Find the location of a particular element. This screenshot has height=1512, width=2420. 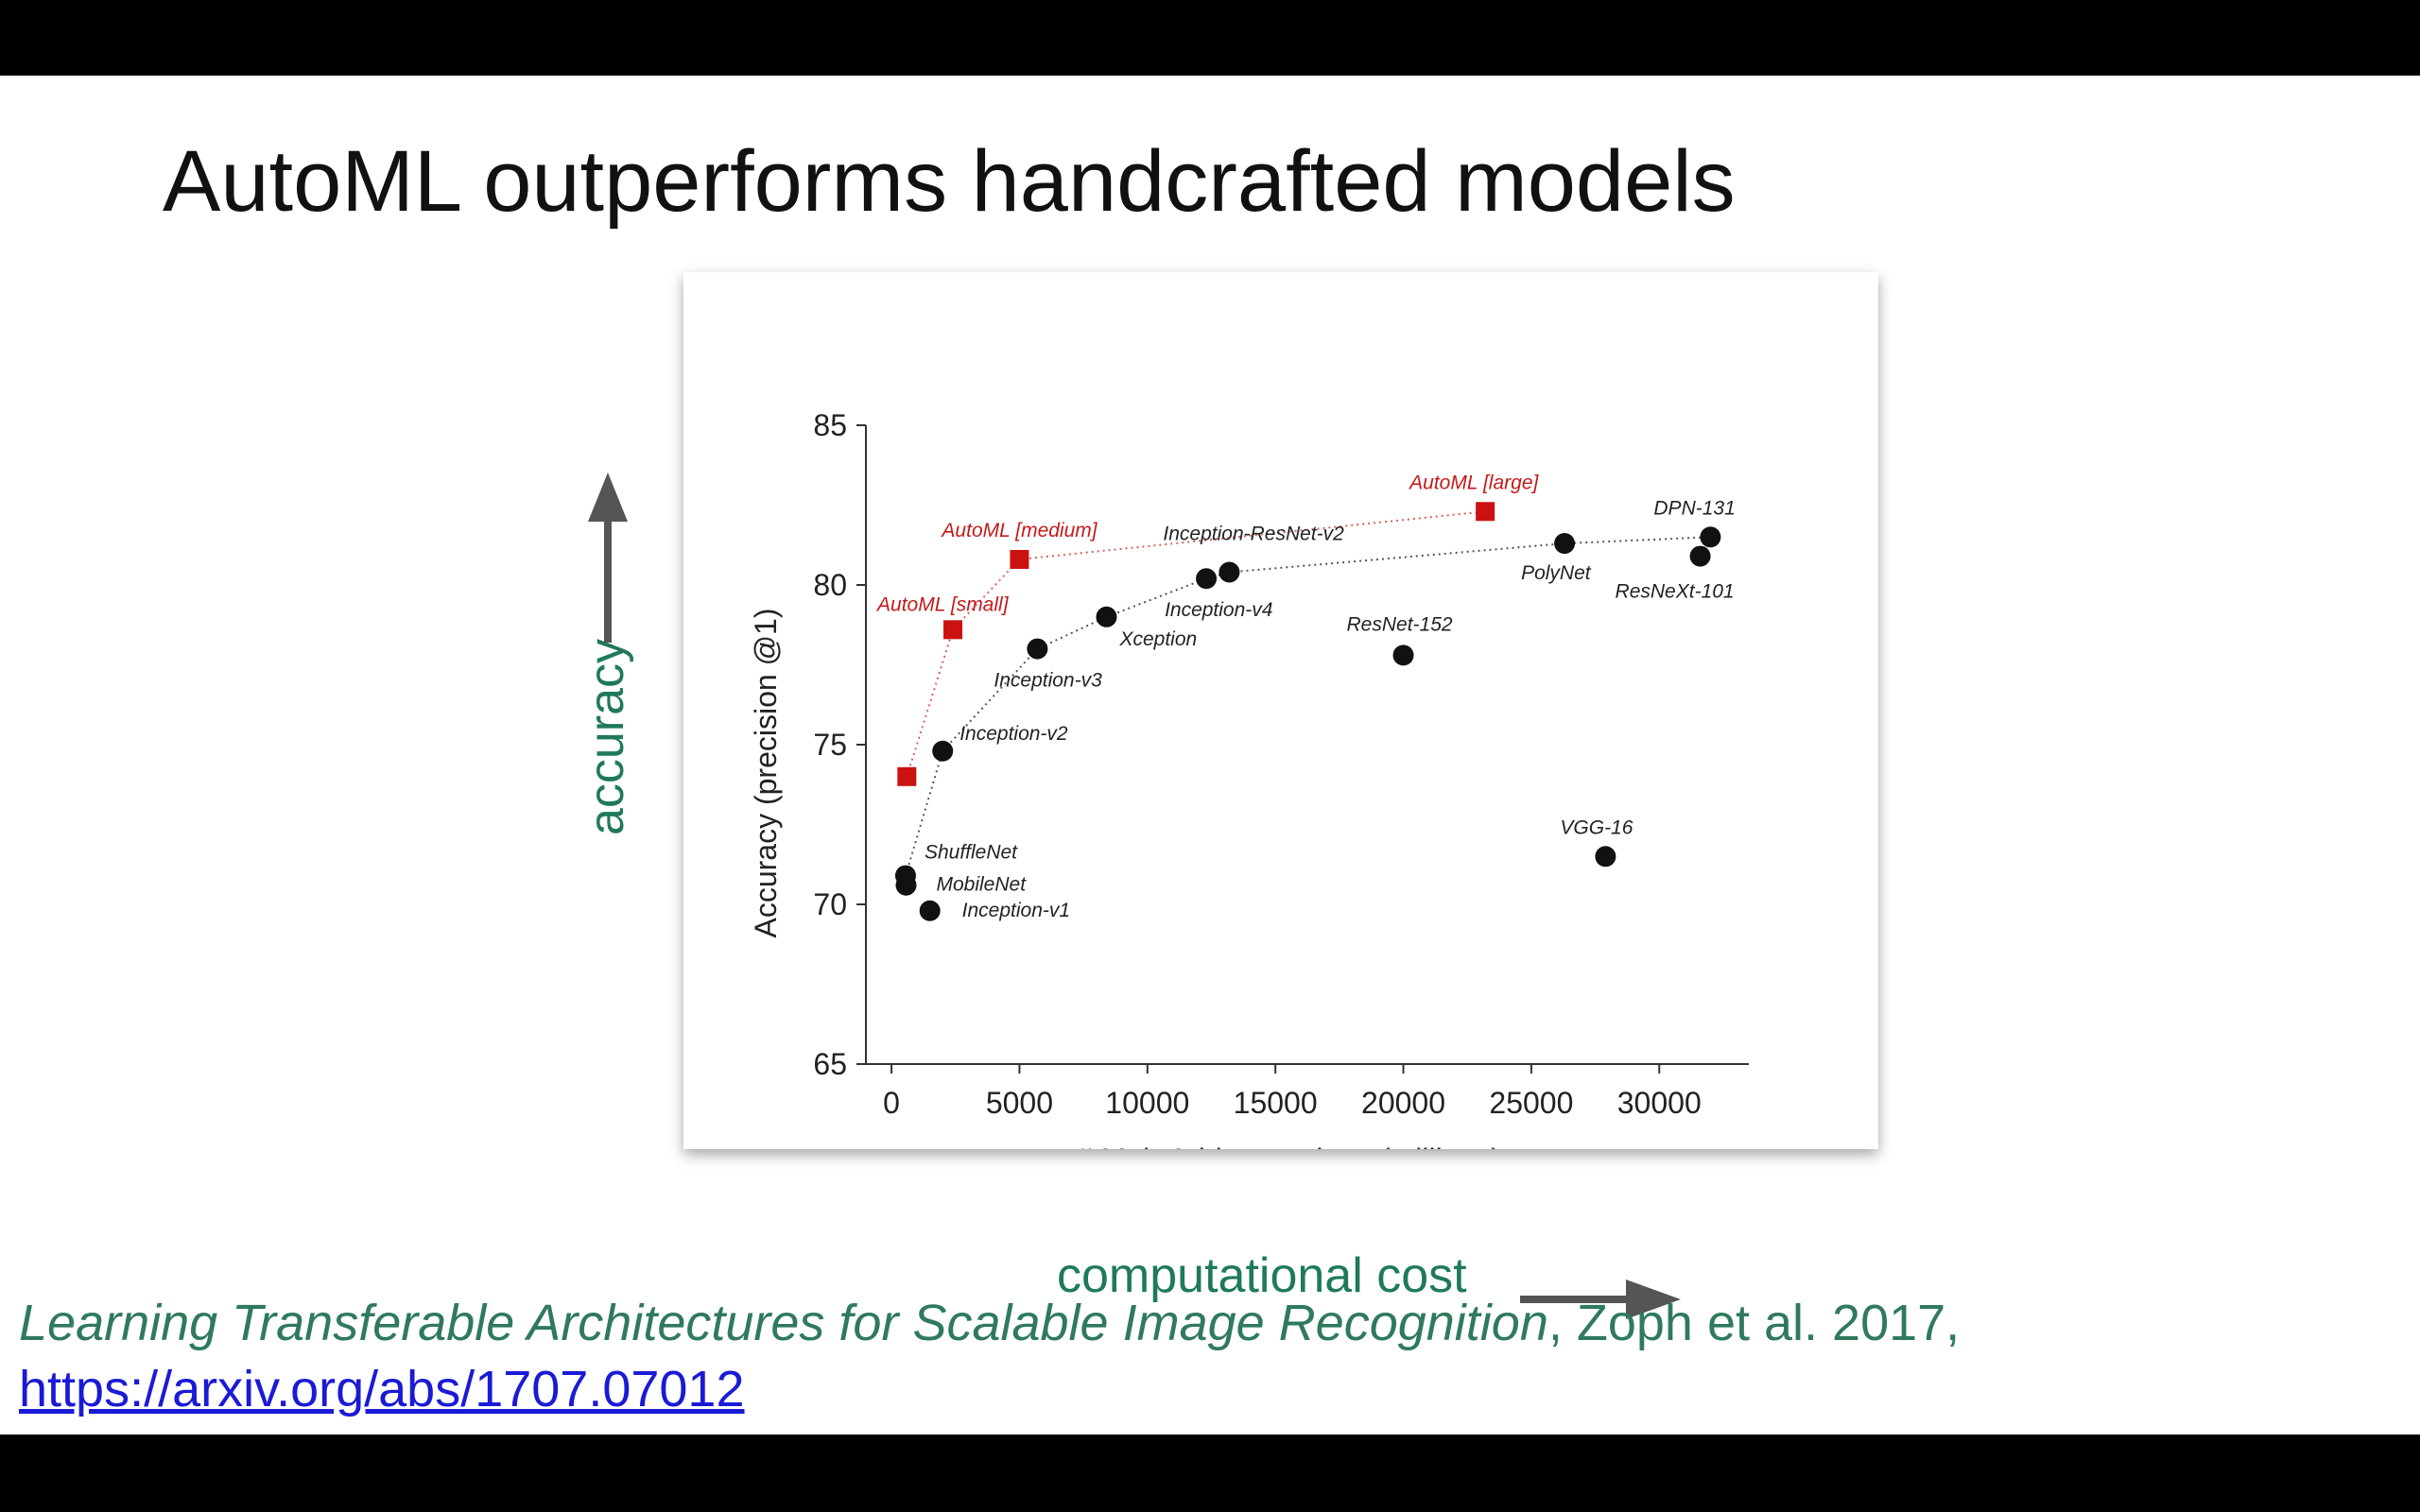

series-line is located at coordinates (1308, 706).